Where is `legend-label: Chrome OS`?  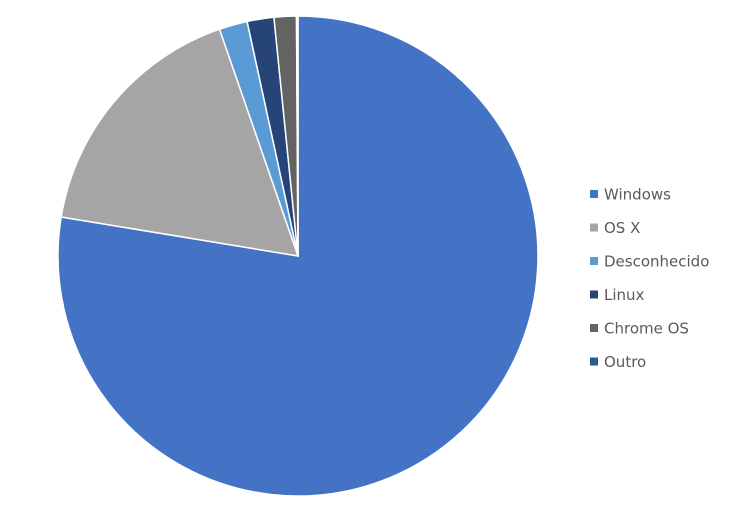
legend-label: Chrome OS is located at coordinates (646, 329).